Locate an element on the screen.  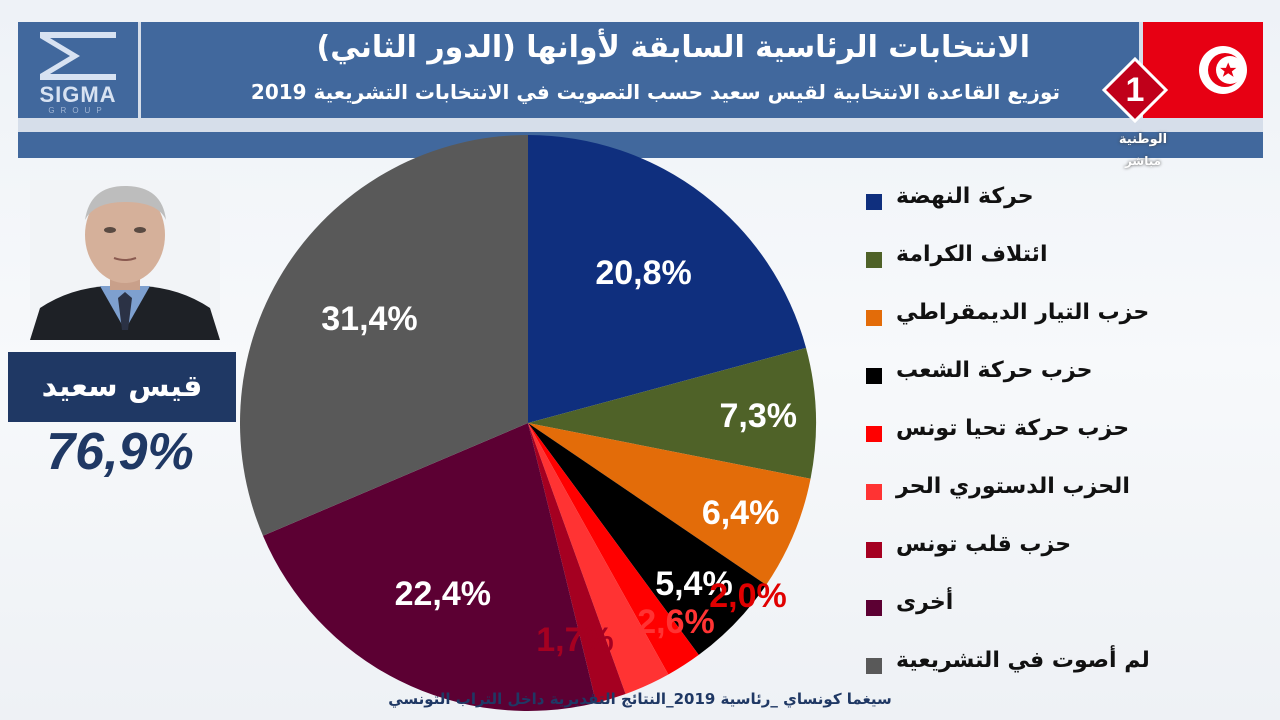
channel-live-label: مباشر is located at coordinates (1143, 161).